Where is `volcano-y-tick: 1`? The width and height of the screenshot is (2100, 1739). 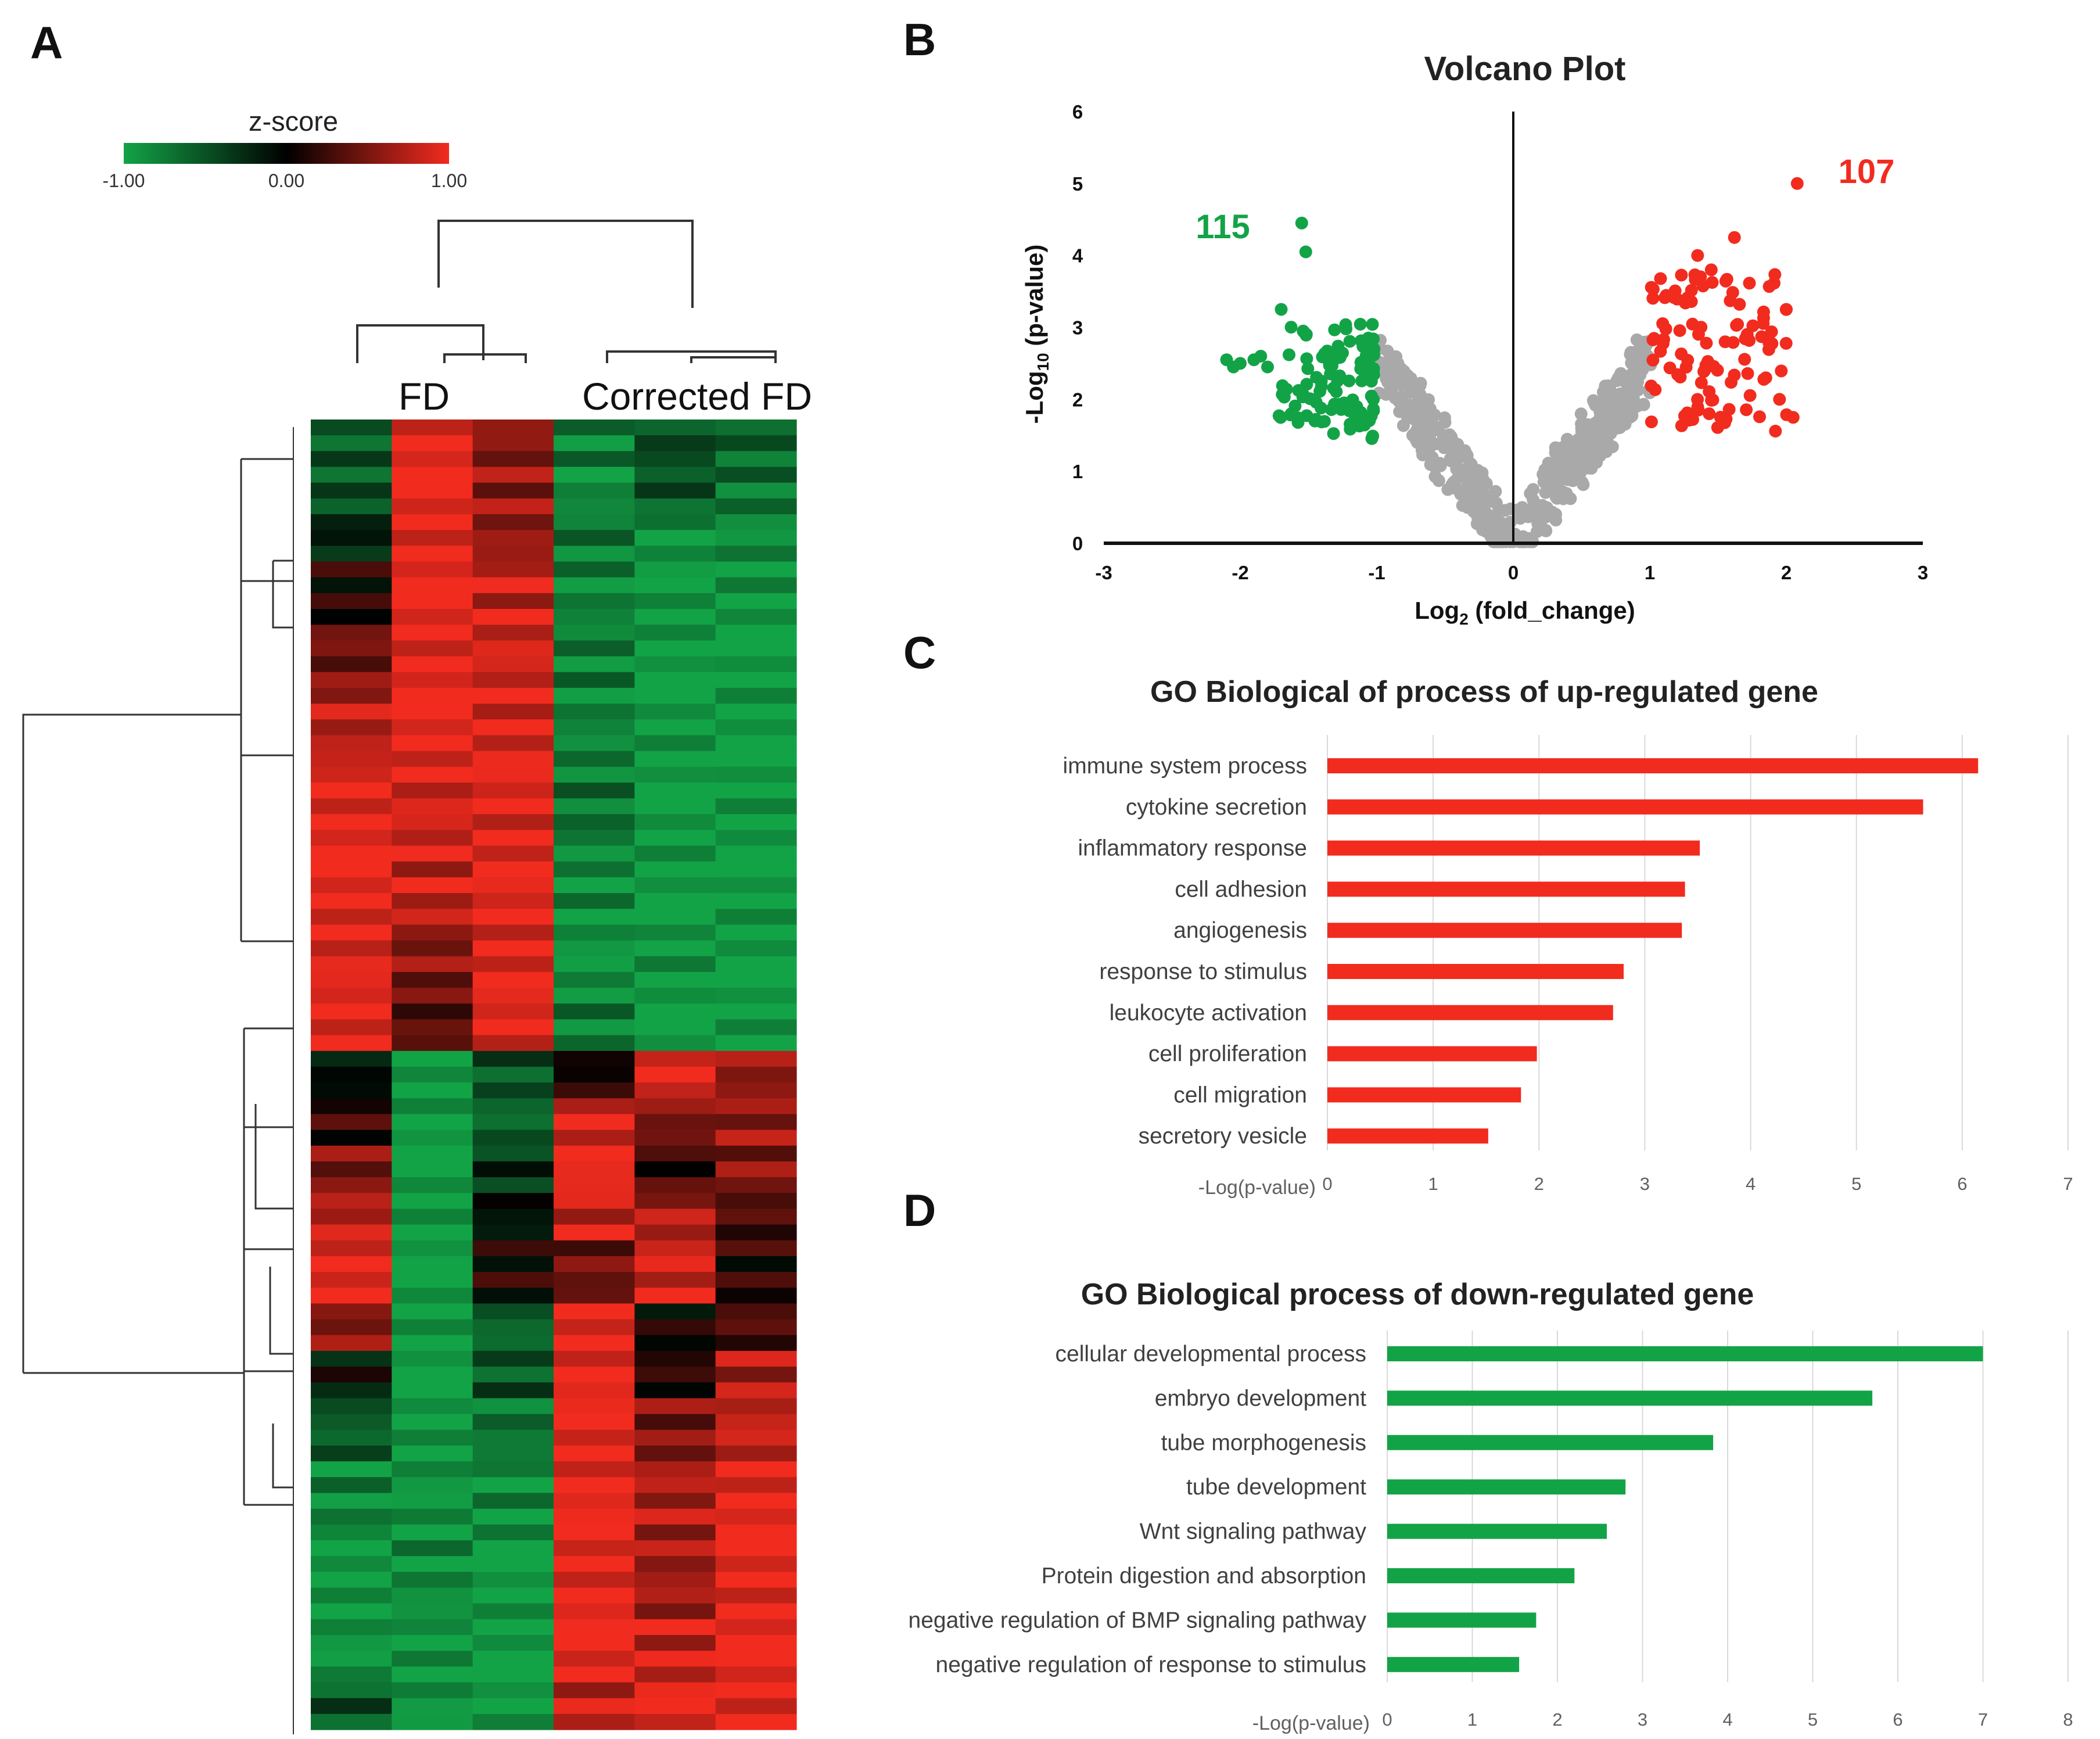 volcano-y-tick: 1 is located at coordinates (1078, 472).